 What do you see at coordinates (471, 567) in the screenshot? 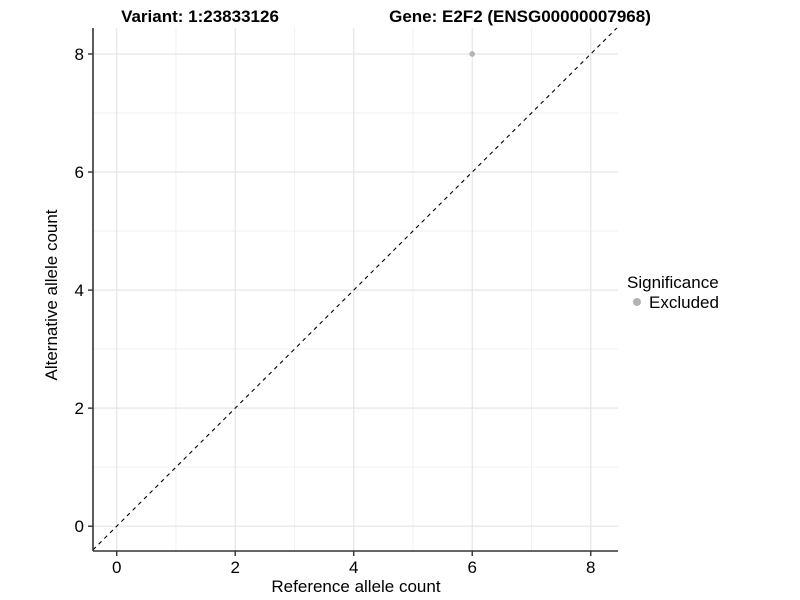
I see `x-tick-label: 6` at bounding box center [471, 567].